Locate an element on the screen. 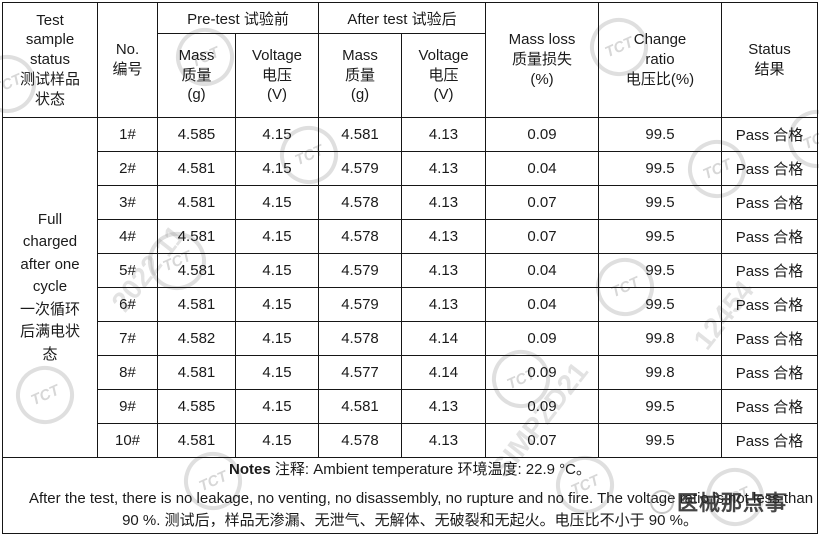  cell-no: 9# is located at coordinates (127, 406).